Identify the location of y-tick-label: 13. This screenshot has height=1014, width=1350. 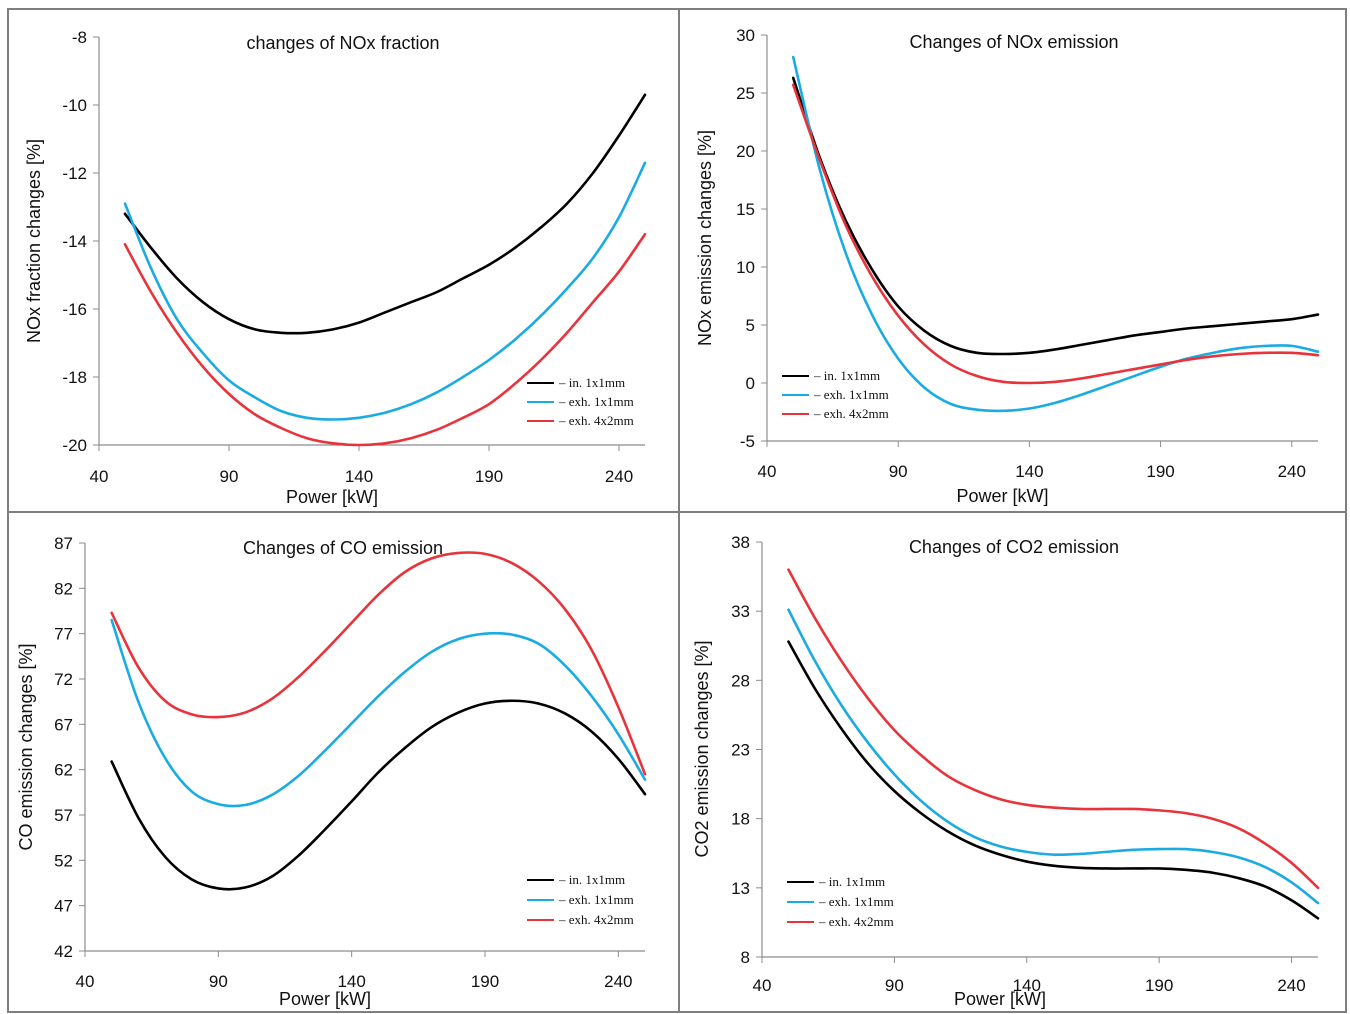
(740, 888).